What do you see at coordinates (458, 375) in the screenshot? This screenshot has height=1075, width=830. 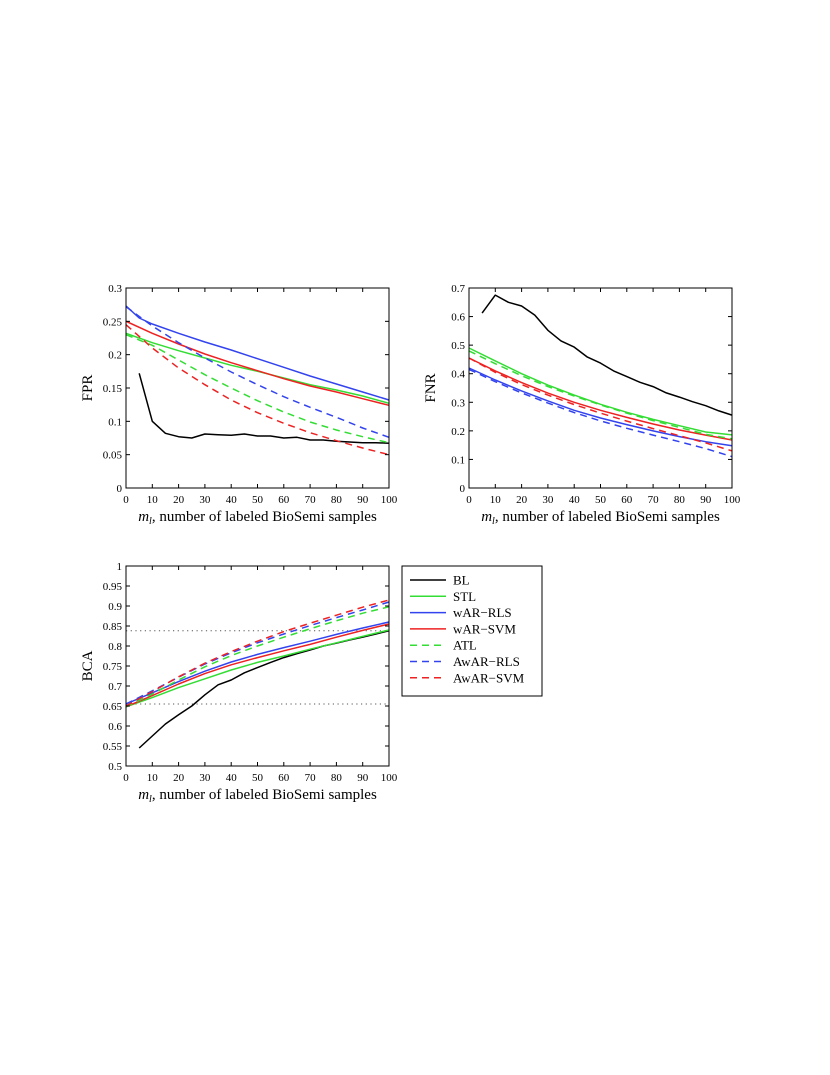 I see `fnr-ytick-label: 0.4` at bounding box center [458, 375].